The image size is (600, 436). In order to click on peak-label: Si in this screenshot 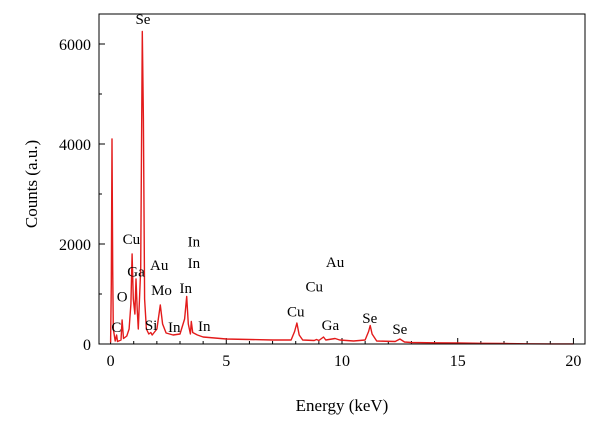, I will do `click(151, 326)`.